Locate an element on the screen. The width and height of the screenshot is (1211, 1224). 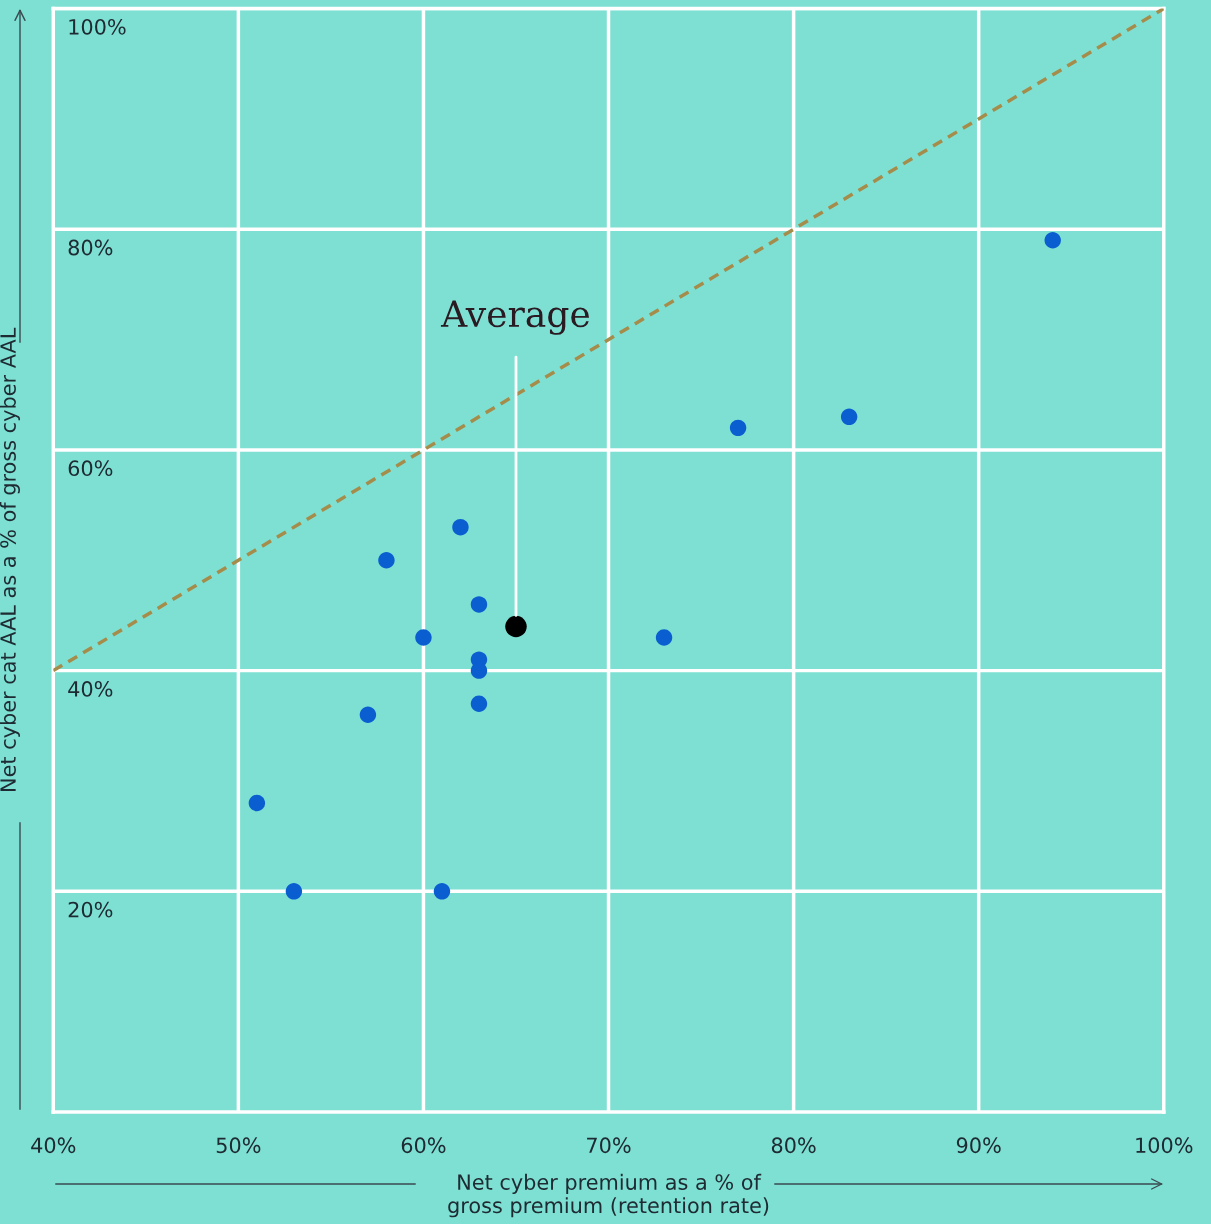
y-axis-title: Net cyber cat AAL as a % of gross cyber AAL is located at coordinates (10, 559).